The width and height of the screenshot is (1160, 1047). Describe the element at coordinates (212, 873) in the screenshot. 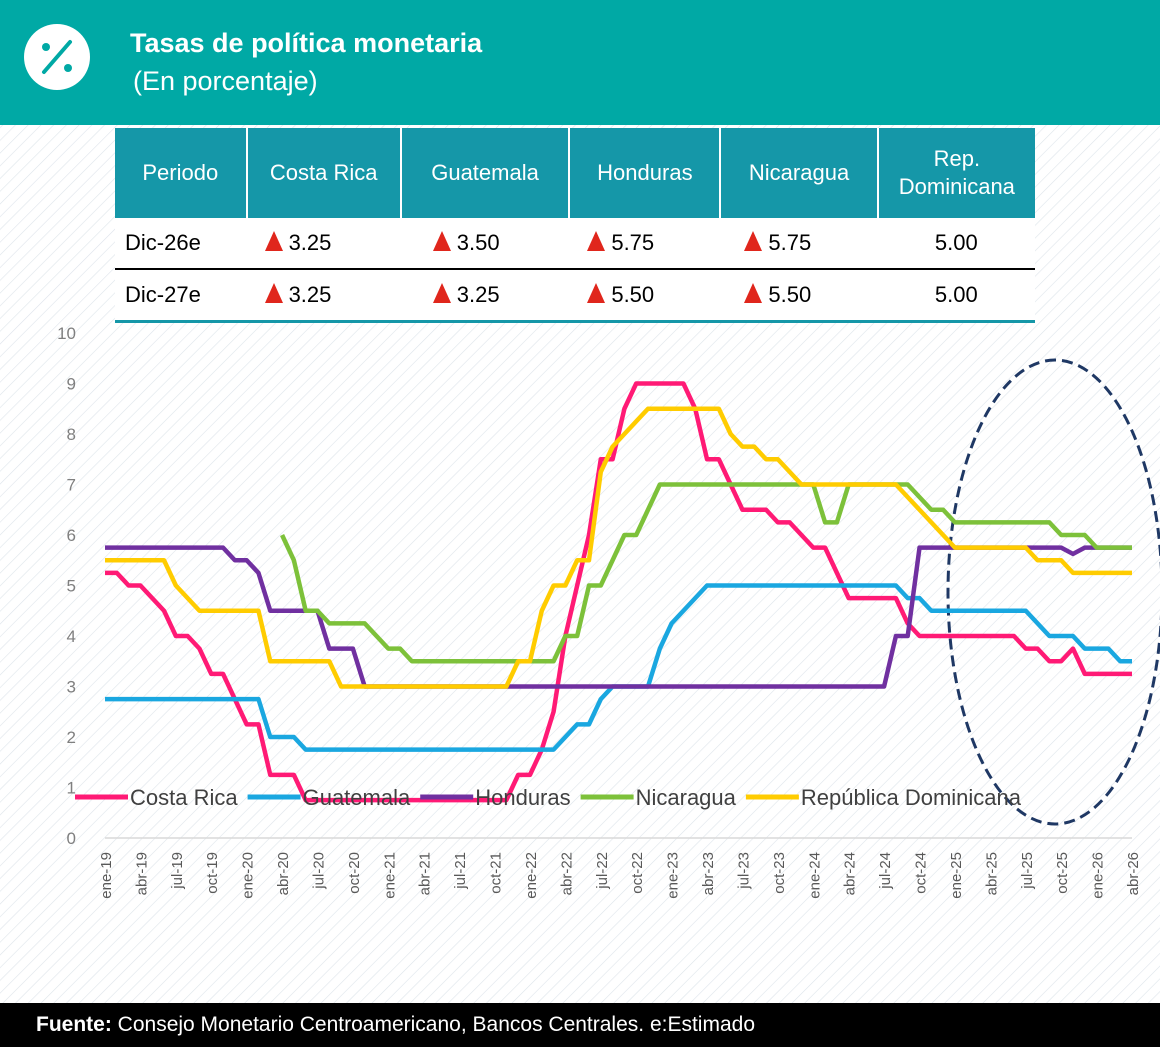

I see `x-tick-label: oct-19` at that location.